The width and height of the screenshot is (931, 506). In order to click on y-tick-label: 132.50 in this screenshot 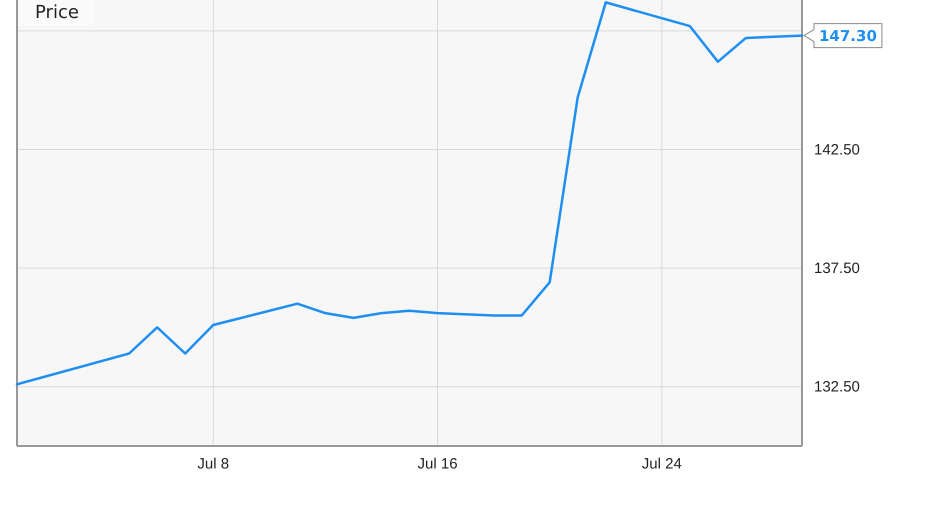, I will do `click(837, 387)`.